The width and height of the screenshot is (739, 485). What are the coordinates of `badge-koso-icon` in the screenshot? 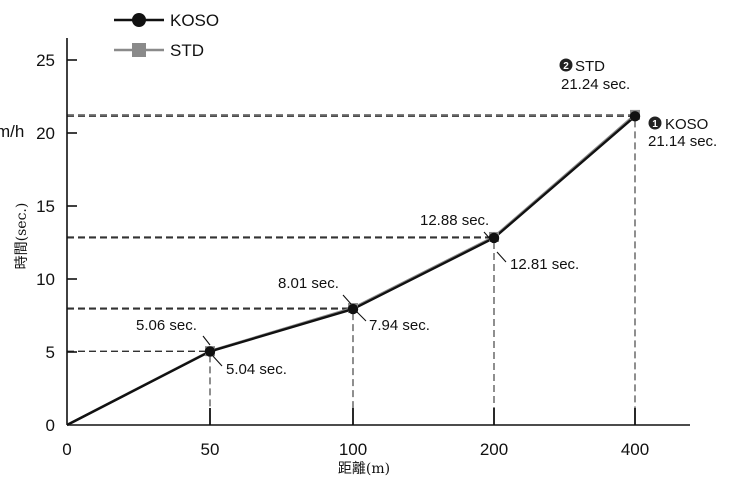 It's located at (655, 123).